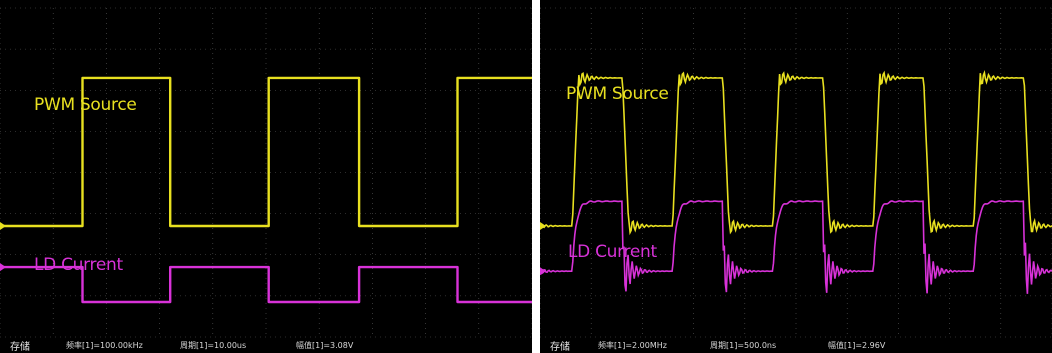 The width and height of the screenshot is (1052, 353). I want to click on amplitude-readout: 幅值[1]=3.08V, so click(325, 345).